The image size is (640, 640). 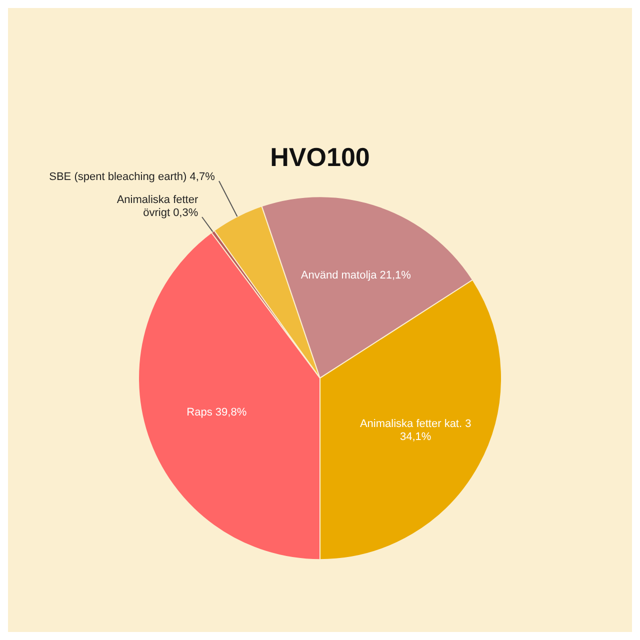 What do you see at coordinates (216, 412) in the screenshot?
I see `slice-label: Raps 39,8%` at bounding box center [216, 412].